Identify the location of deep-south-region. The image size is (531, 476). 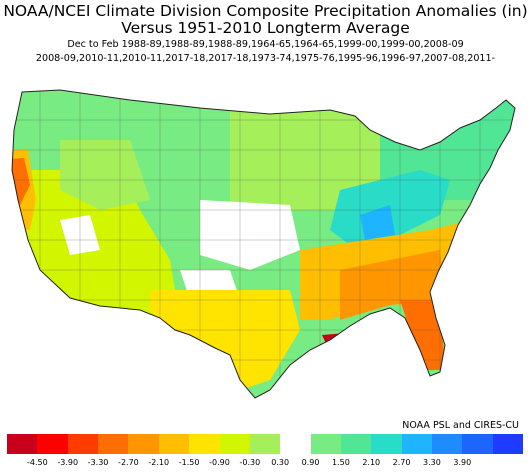
(392, 285).